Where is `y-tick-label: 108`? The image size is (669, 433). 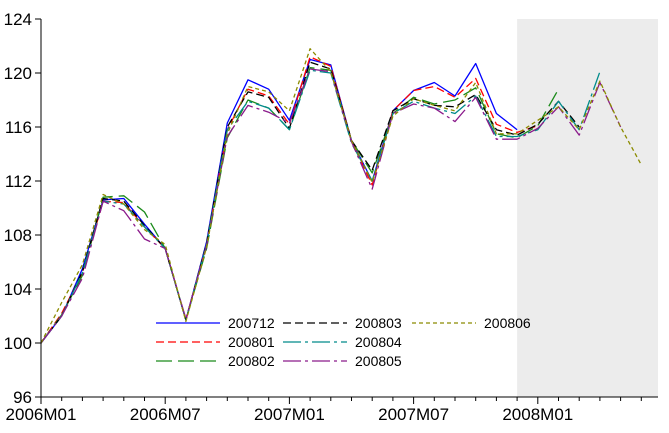 y-tick-label: 108 is located at coordinates (18, 235).